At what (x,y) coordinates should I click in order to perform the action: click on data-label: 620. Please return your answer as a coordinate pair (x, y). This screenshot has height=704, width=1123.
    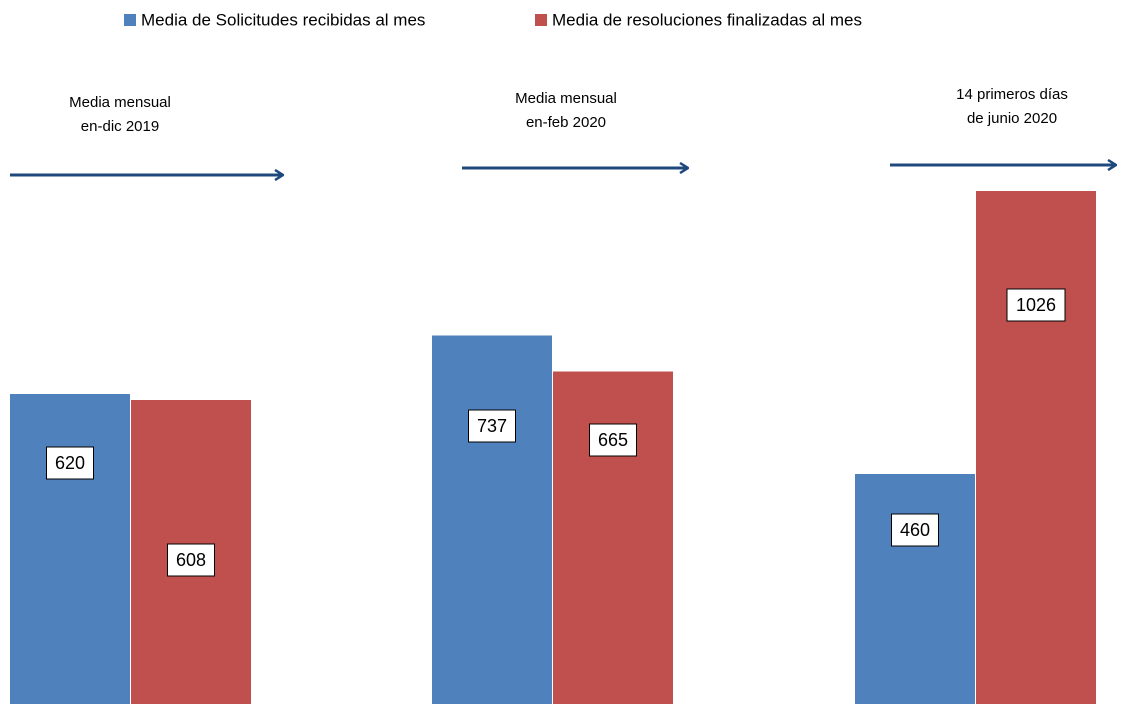
    Looking at the image, I should click on (70, 463).